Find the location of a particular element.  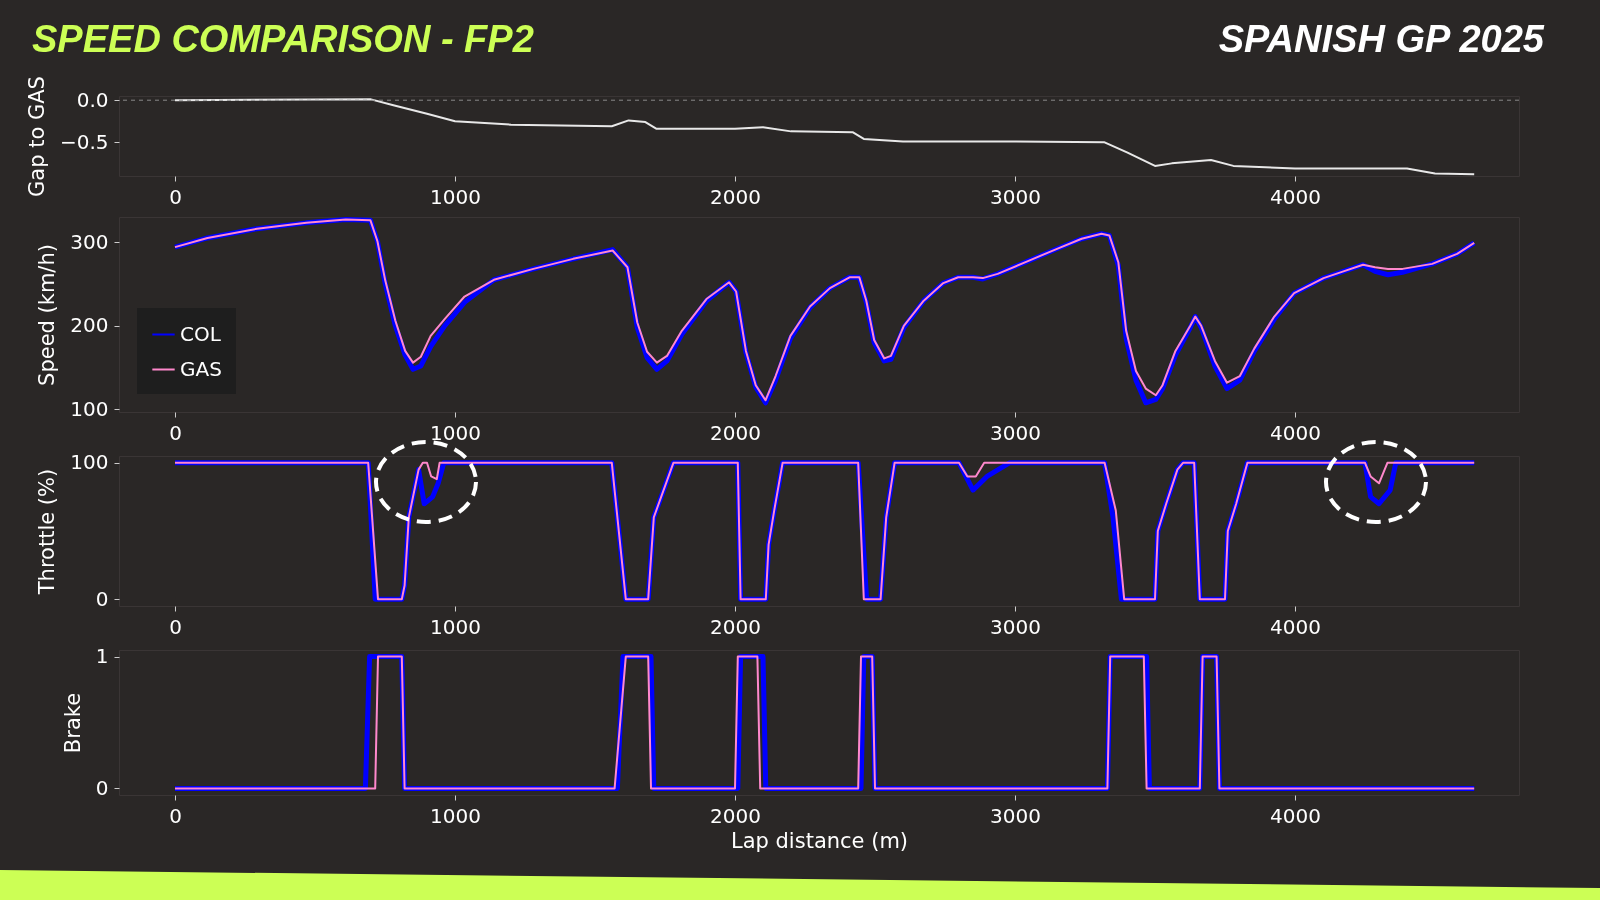

y-tick-label: −0.5 is located at coordinates (84, 141).